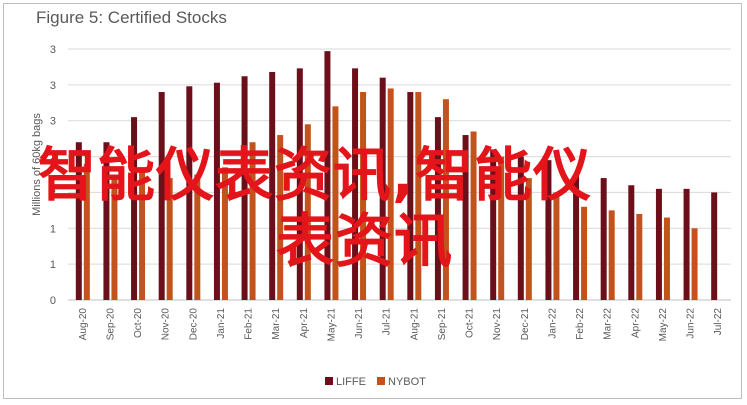  What do you see at coordinates (193, 324) in the screenshot?
I see `x-tick-label: Dec-20` at bounding box center [193, 324].